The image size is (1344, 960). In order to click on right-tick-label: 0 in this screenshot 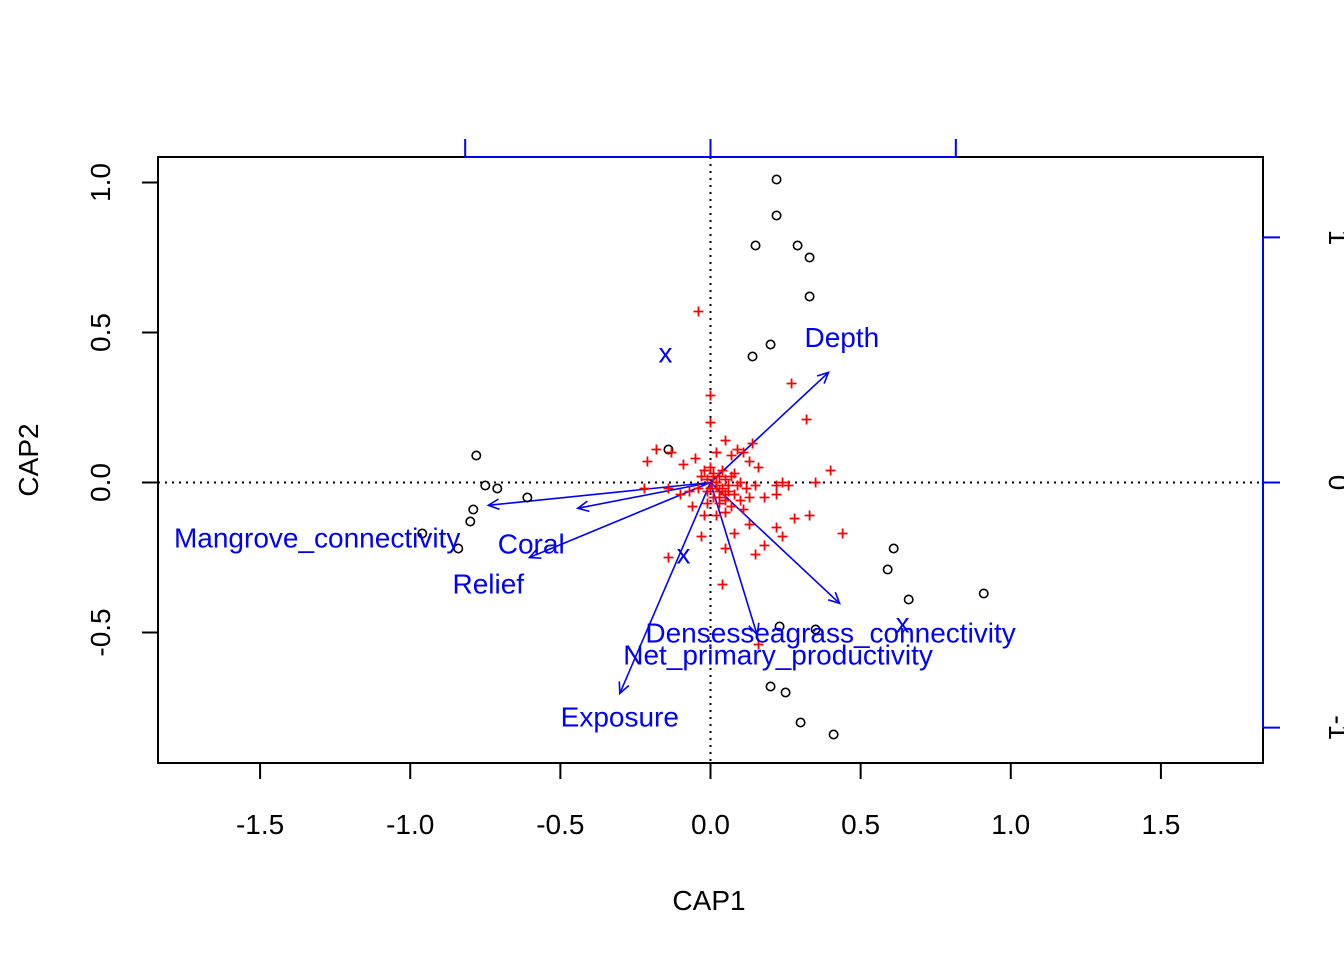, I will do `click(1333, 483)`.